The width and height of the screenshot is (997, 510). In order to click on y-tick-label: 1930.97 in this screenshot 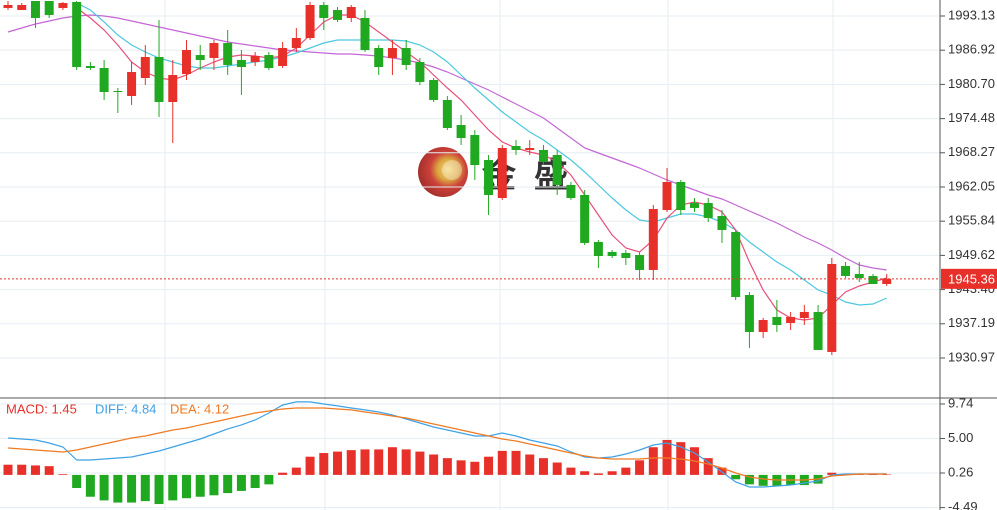, I will do `click(971, 356)`.